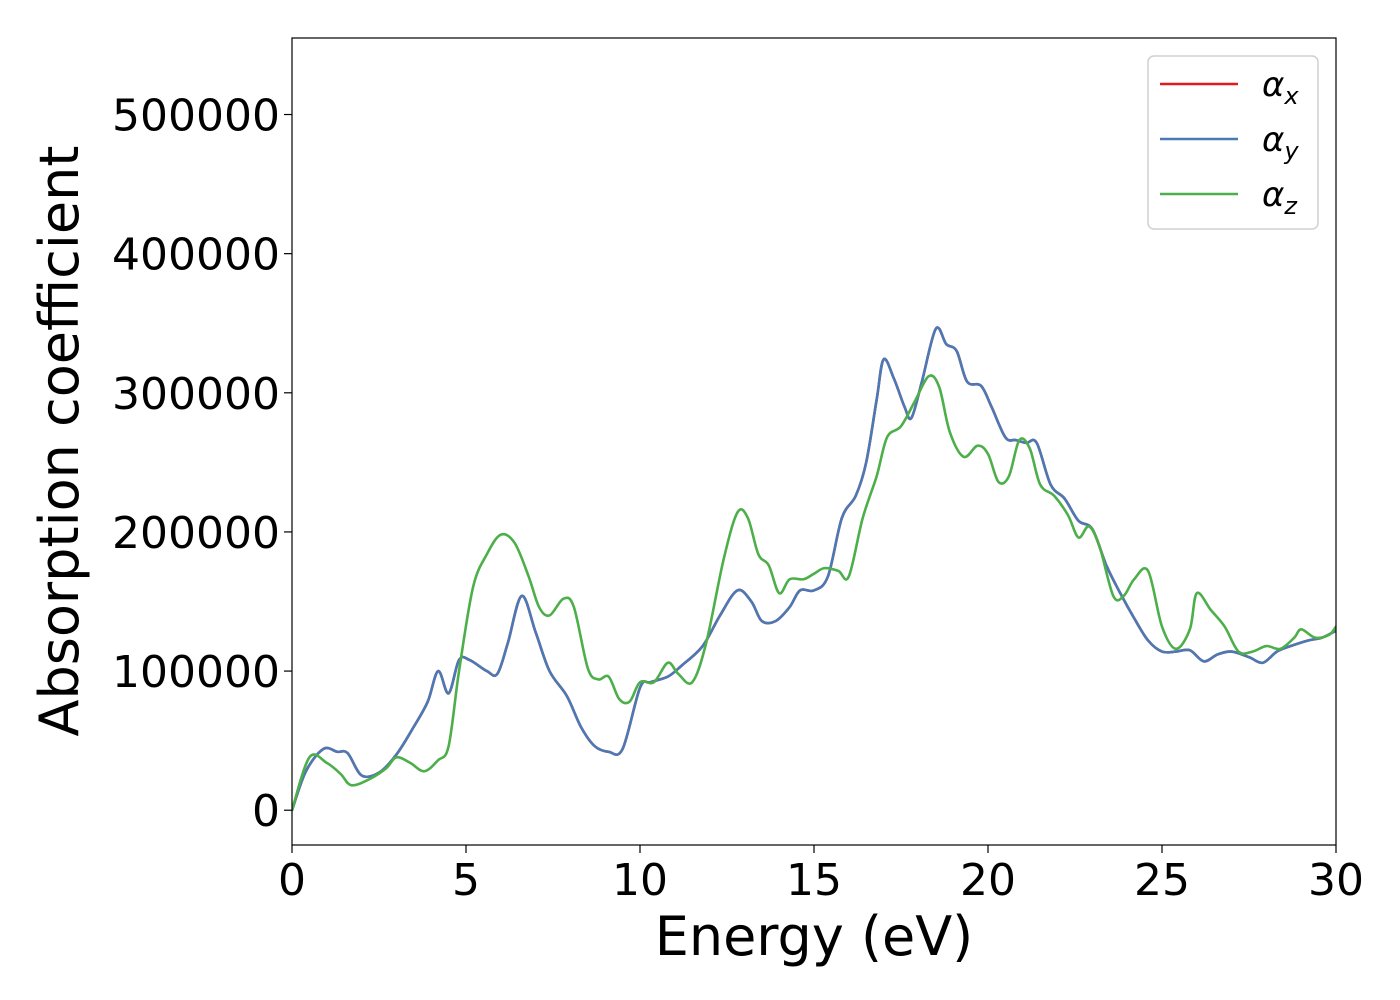 The height and width of the screenshot is (1000, 1400). Describe the element at coordinates (266, 811) in the screenshot. I see `y-tick-label: 0` at that location.